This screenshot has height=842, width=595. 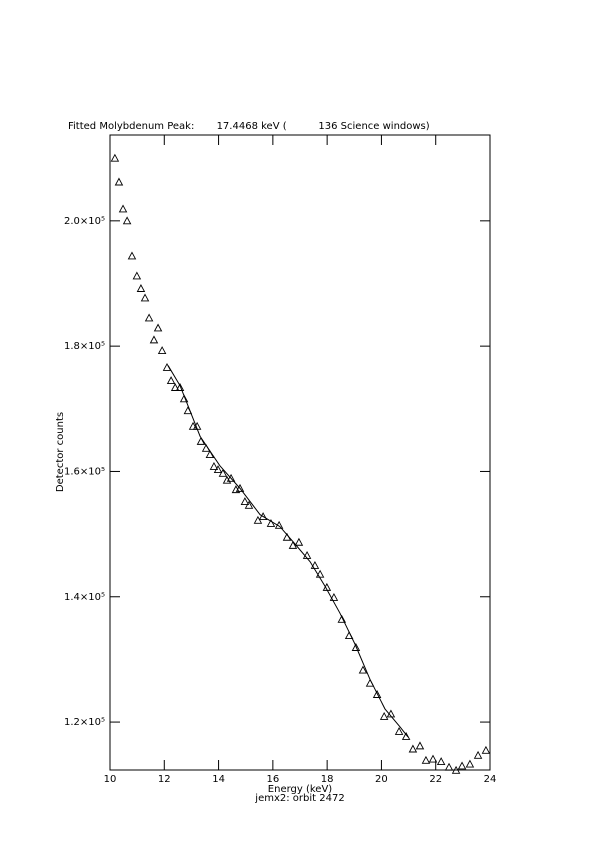 I want to click on x-axis-label: Energy (keV), so click(x=300, y=789).